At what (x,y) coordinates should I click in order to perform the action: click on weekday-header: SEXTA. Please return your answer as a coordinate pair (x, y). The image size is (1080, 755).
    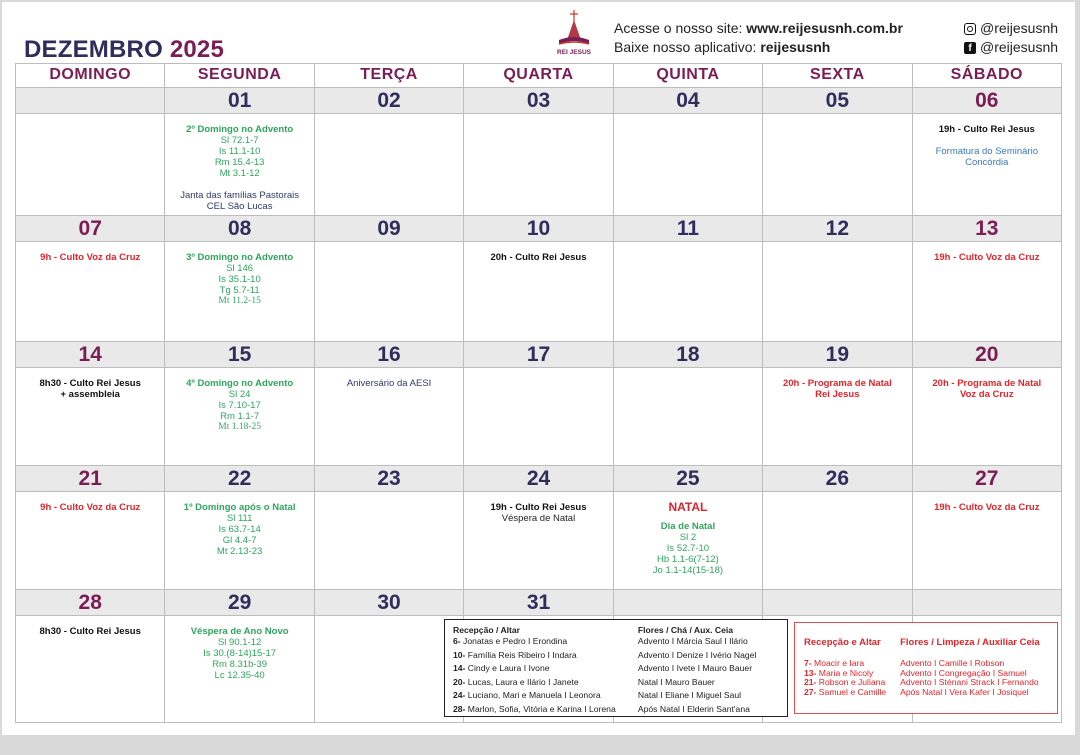
    Looking at the image, I should click on (838, 76).